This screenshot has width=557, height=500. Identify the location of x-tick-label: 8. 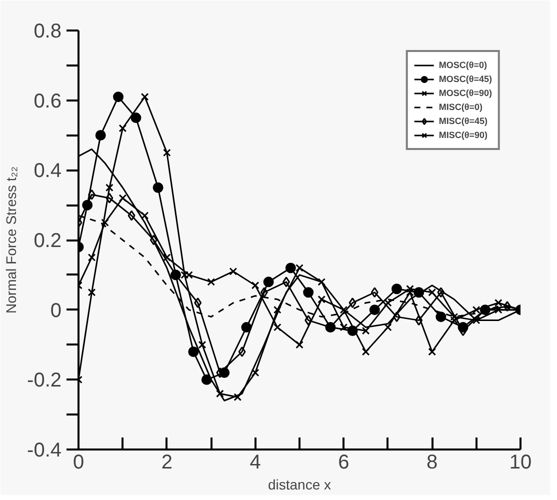
(432, 463).